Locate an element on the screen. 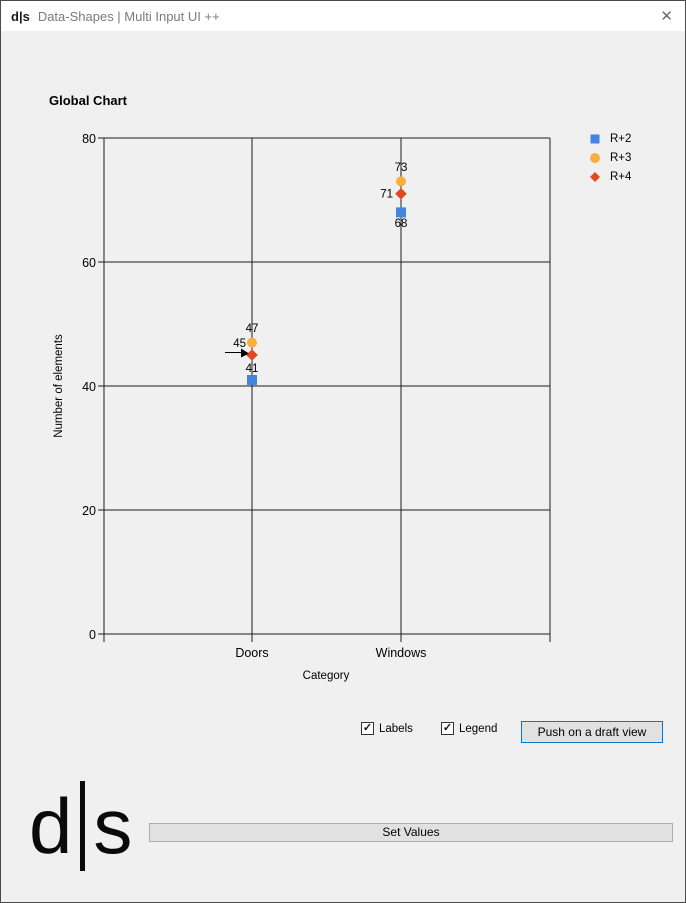 This screenshot has width=686, height=903. y-axis-tick-labels: 80 60 40 20 0 is located at coordinates (89, 387).